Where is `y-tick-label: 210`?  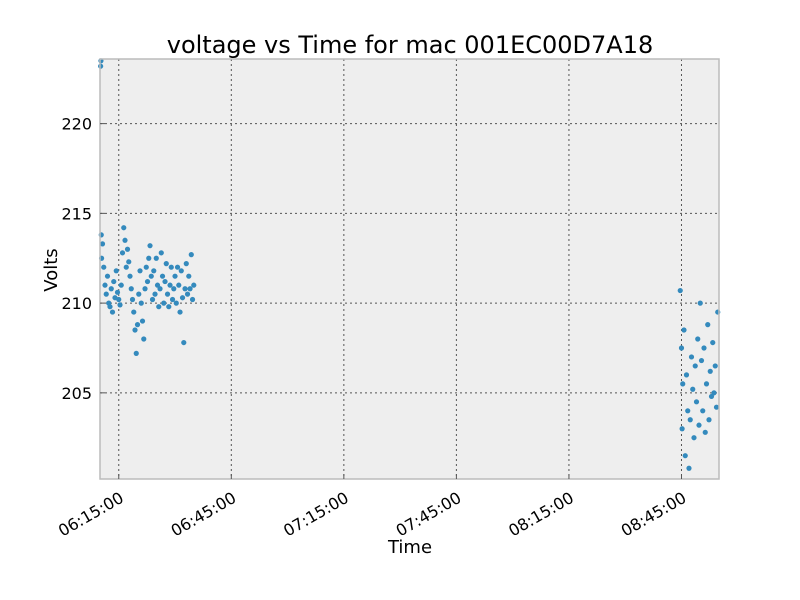 y-tick-label: 210 is located at coordinates (76, 303).